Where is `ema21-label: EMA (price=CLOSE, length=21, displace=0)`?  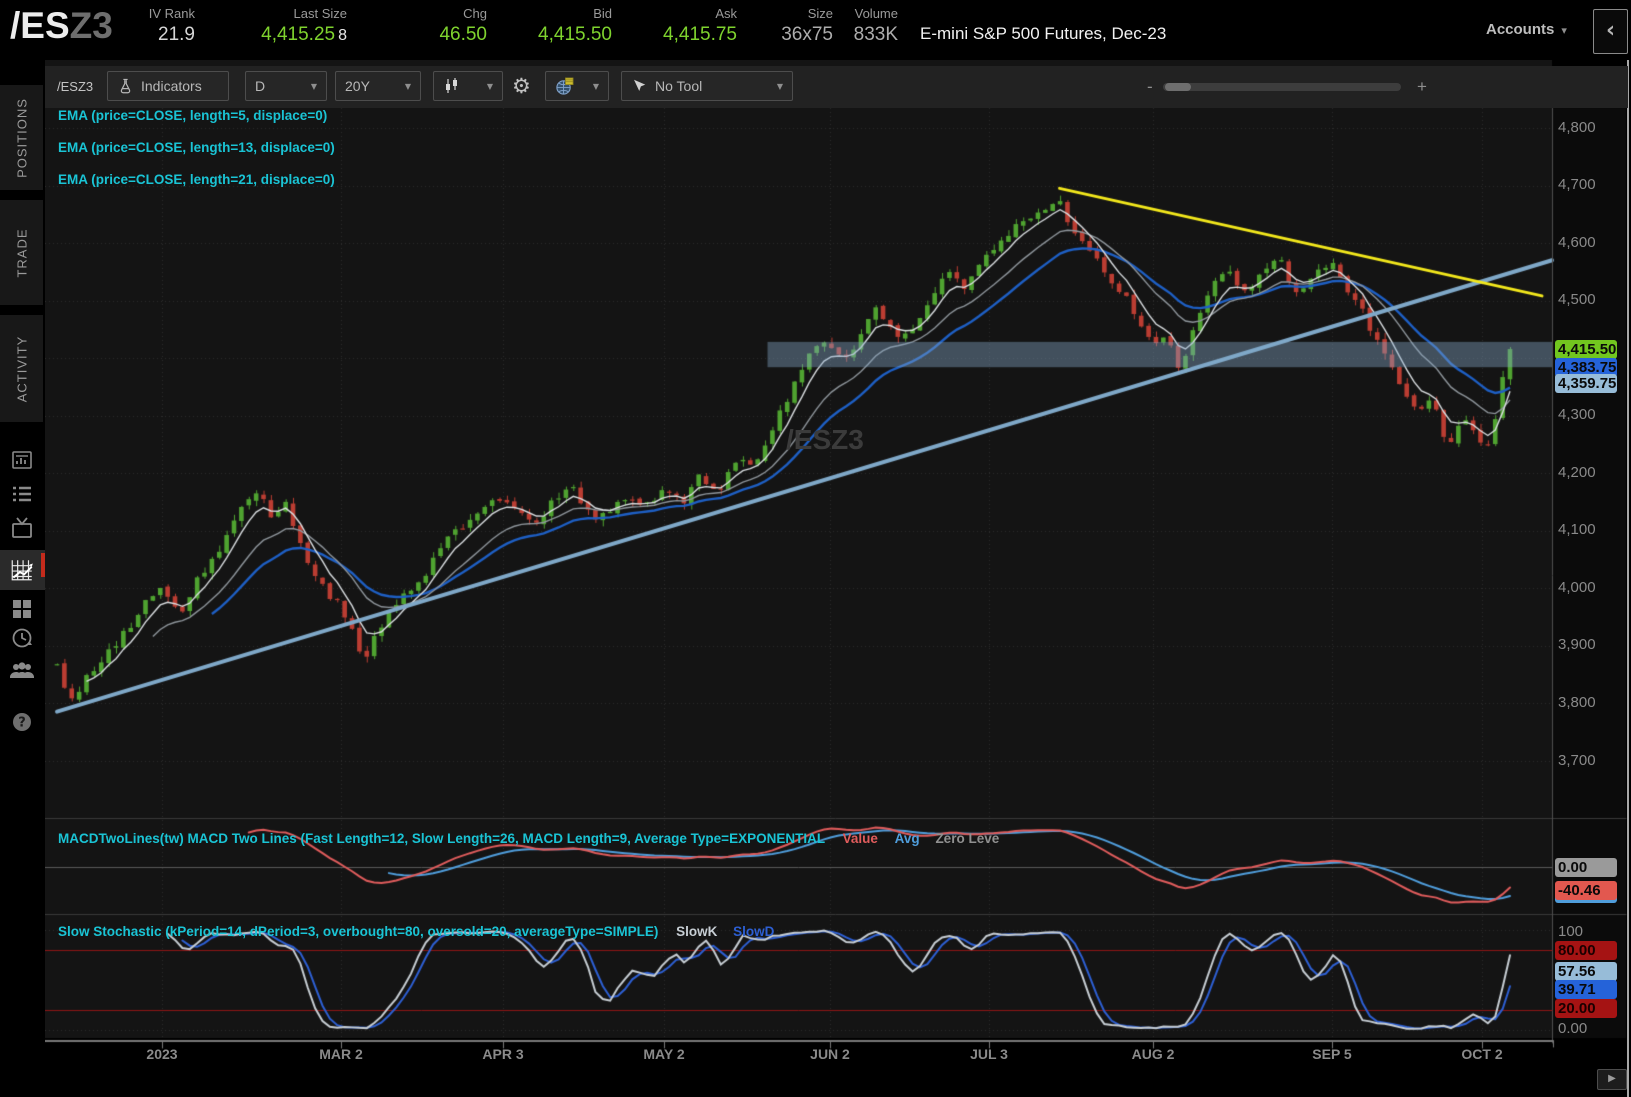 ema21-label: EMA (price=CLOSE, length=21, displace=0) is located at coordinates (196, 179).